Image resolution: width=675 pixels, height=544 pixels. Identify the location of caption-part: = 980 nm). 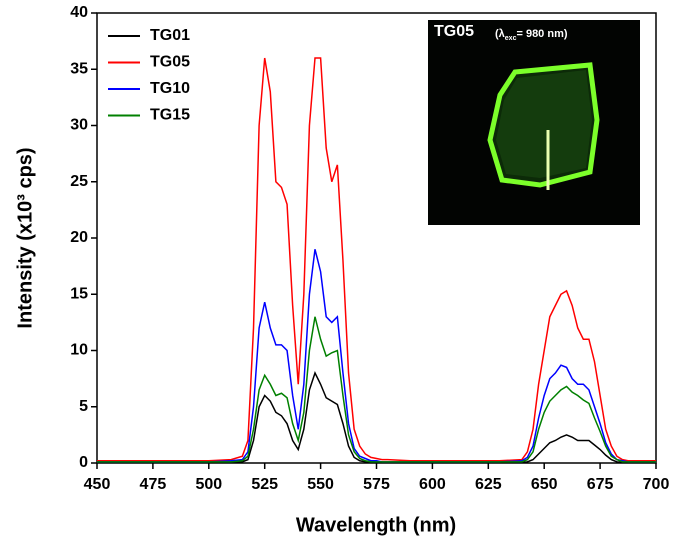
(541, 34).